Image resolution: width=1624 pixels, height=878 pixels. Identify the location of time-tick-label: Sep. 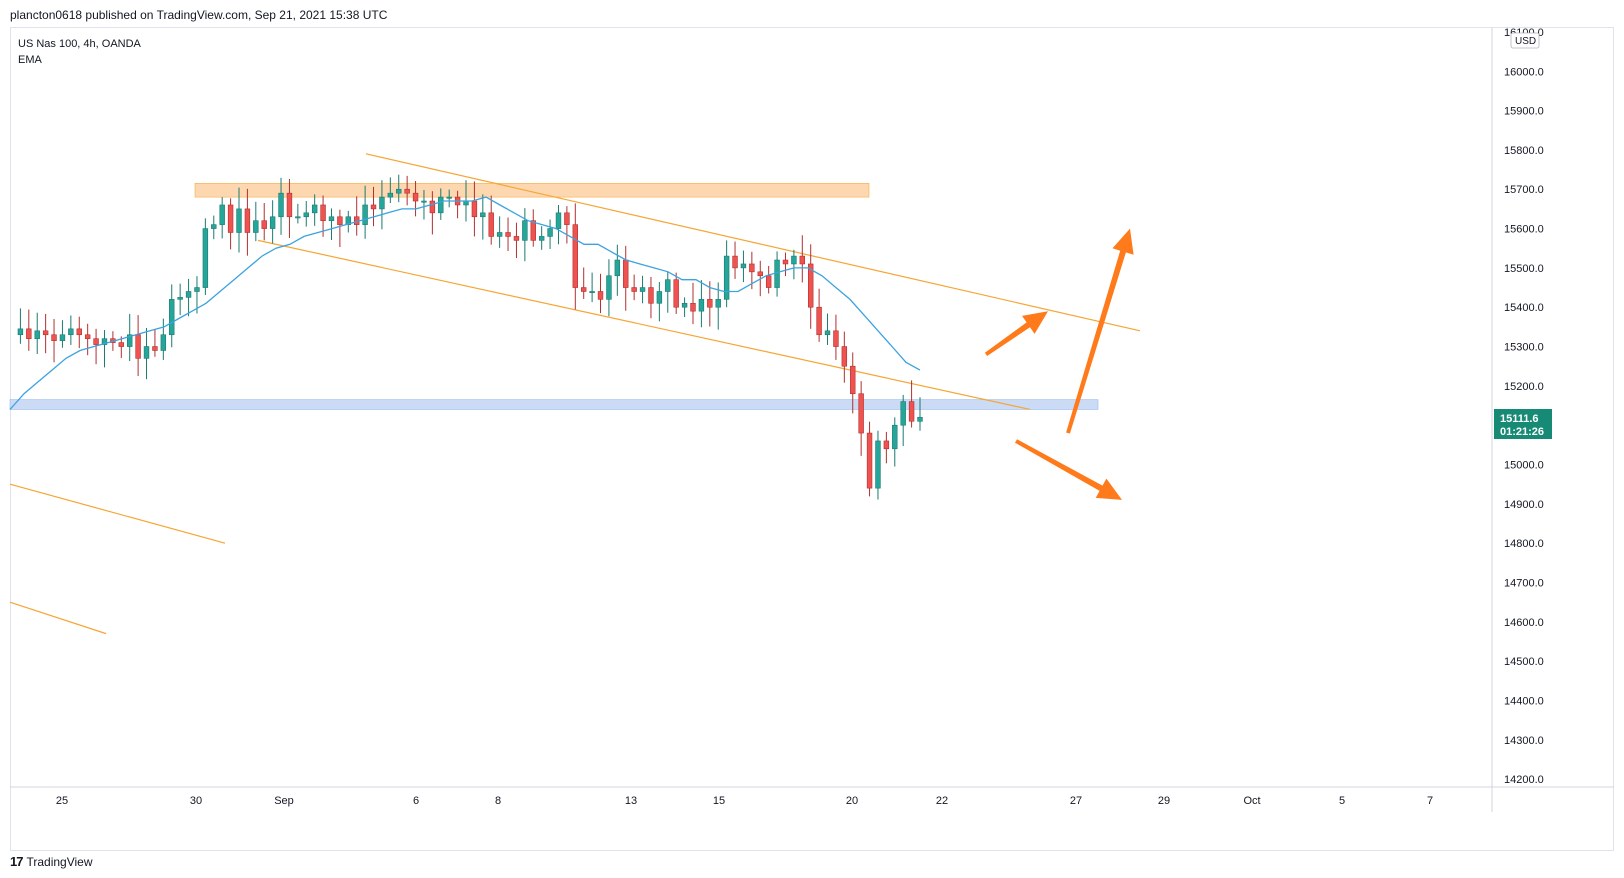
(284, 801).